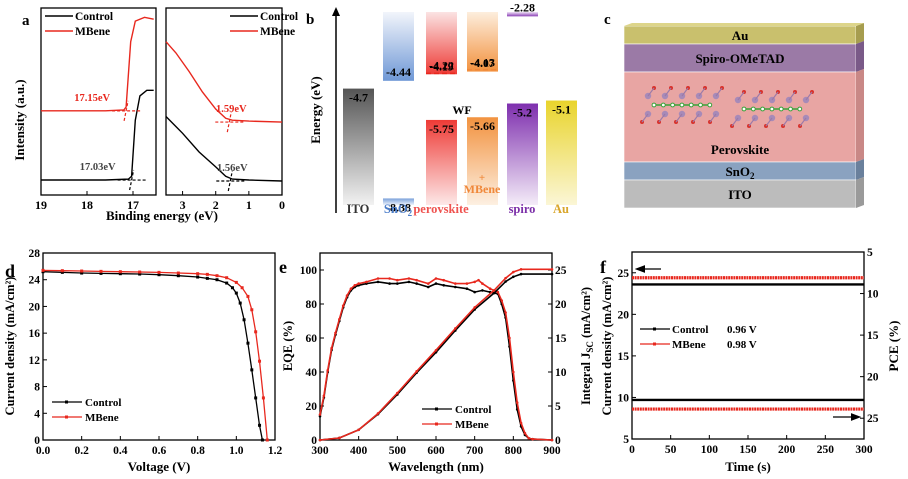  I want to click on d-legend-label: Control, so click(103, 403).